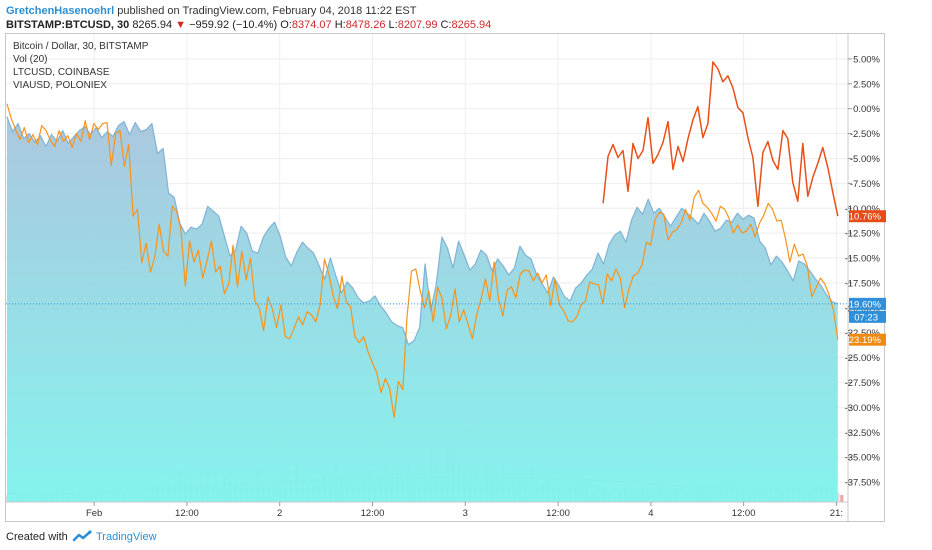  I want to click on via-last-tag-bg, so click(867, 216).